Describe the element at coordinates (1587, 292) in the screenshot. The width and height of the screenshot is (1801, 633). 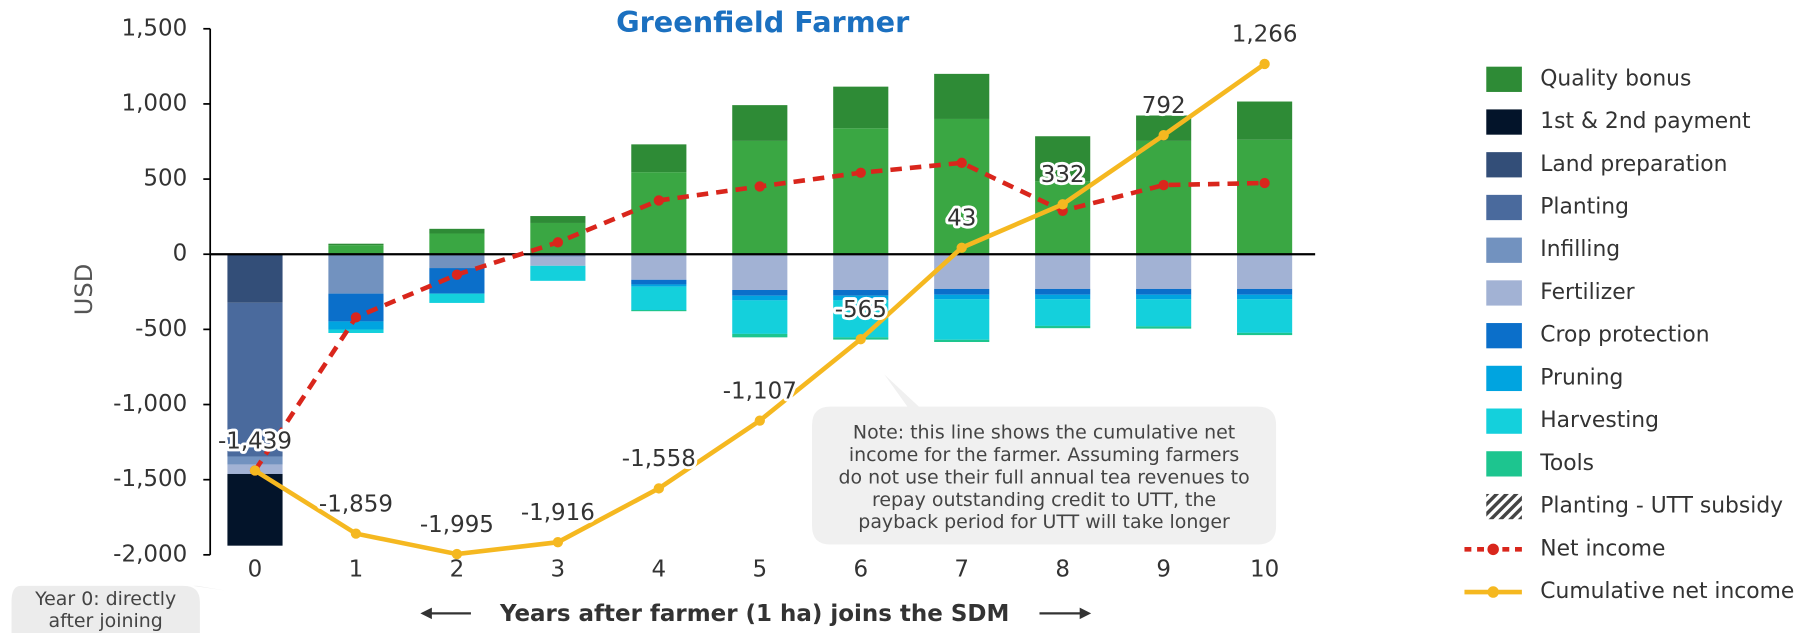
I see `legend-label: Fertilizer` at that location.